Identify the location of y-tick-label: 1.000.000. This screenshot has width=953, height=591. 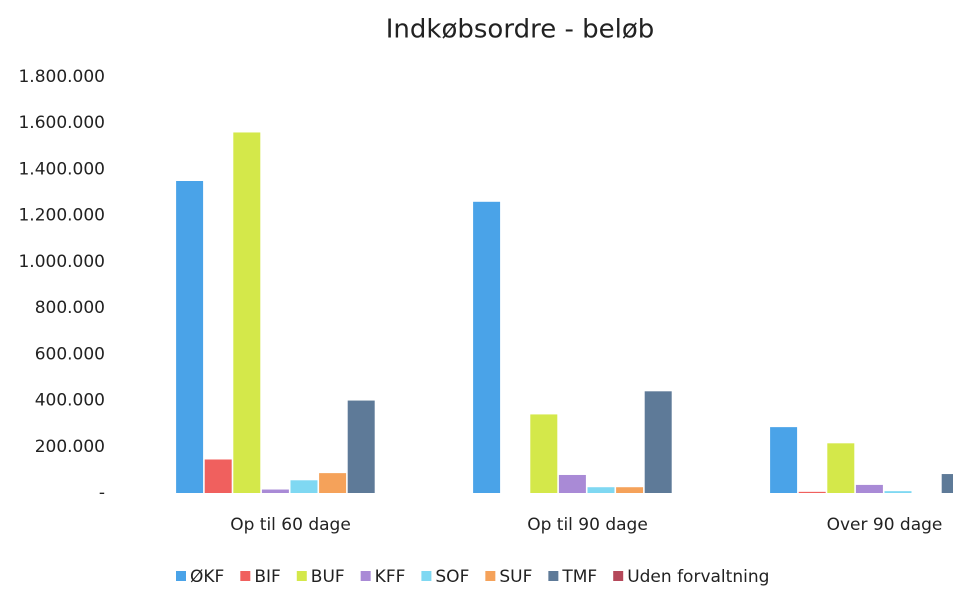
(61, 262).